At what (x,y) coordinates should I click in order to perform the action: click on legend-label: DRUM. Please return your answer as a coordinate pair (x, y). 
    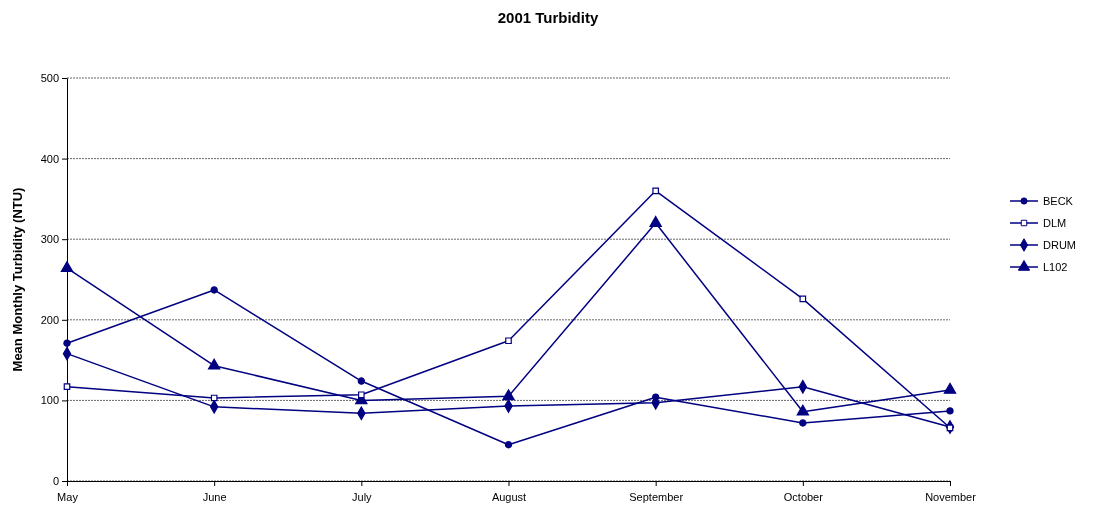
    Looking at the image, I should click on (1059, 244).